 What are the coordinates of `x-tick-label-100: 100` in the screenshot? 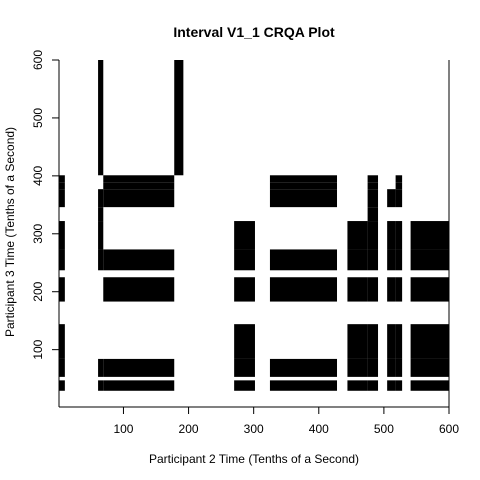 It's located at (123, 429).